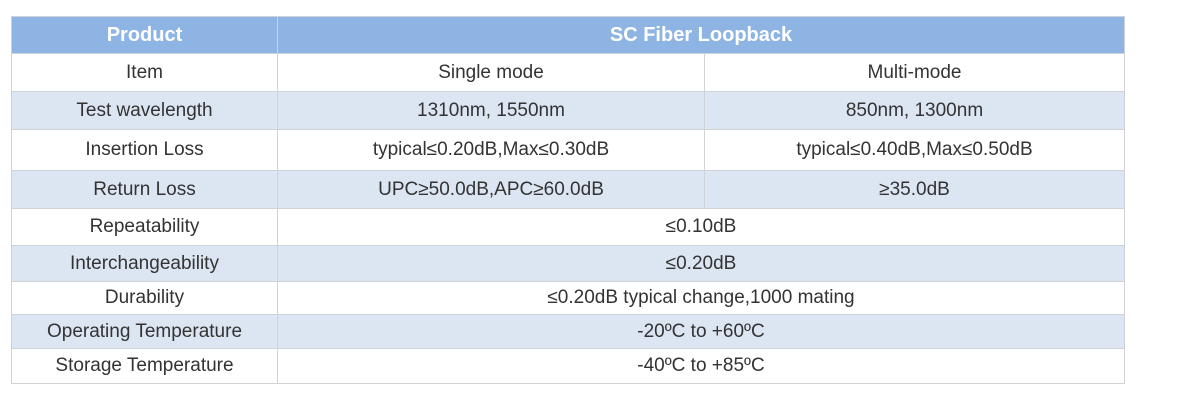  I want to click on cell: UPC≥50.0dB,APC≥60.0dB, so click(491, 189).